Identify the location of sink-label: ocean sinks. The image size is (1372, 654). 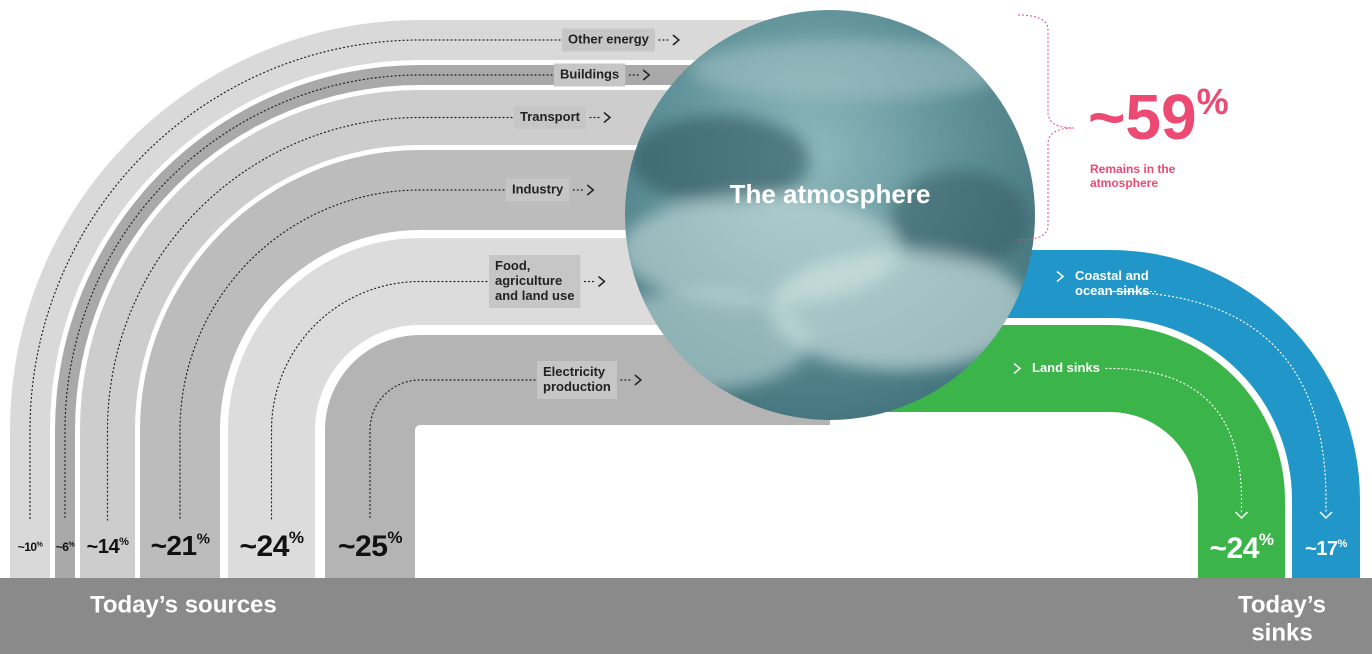
(1112, 290).